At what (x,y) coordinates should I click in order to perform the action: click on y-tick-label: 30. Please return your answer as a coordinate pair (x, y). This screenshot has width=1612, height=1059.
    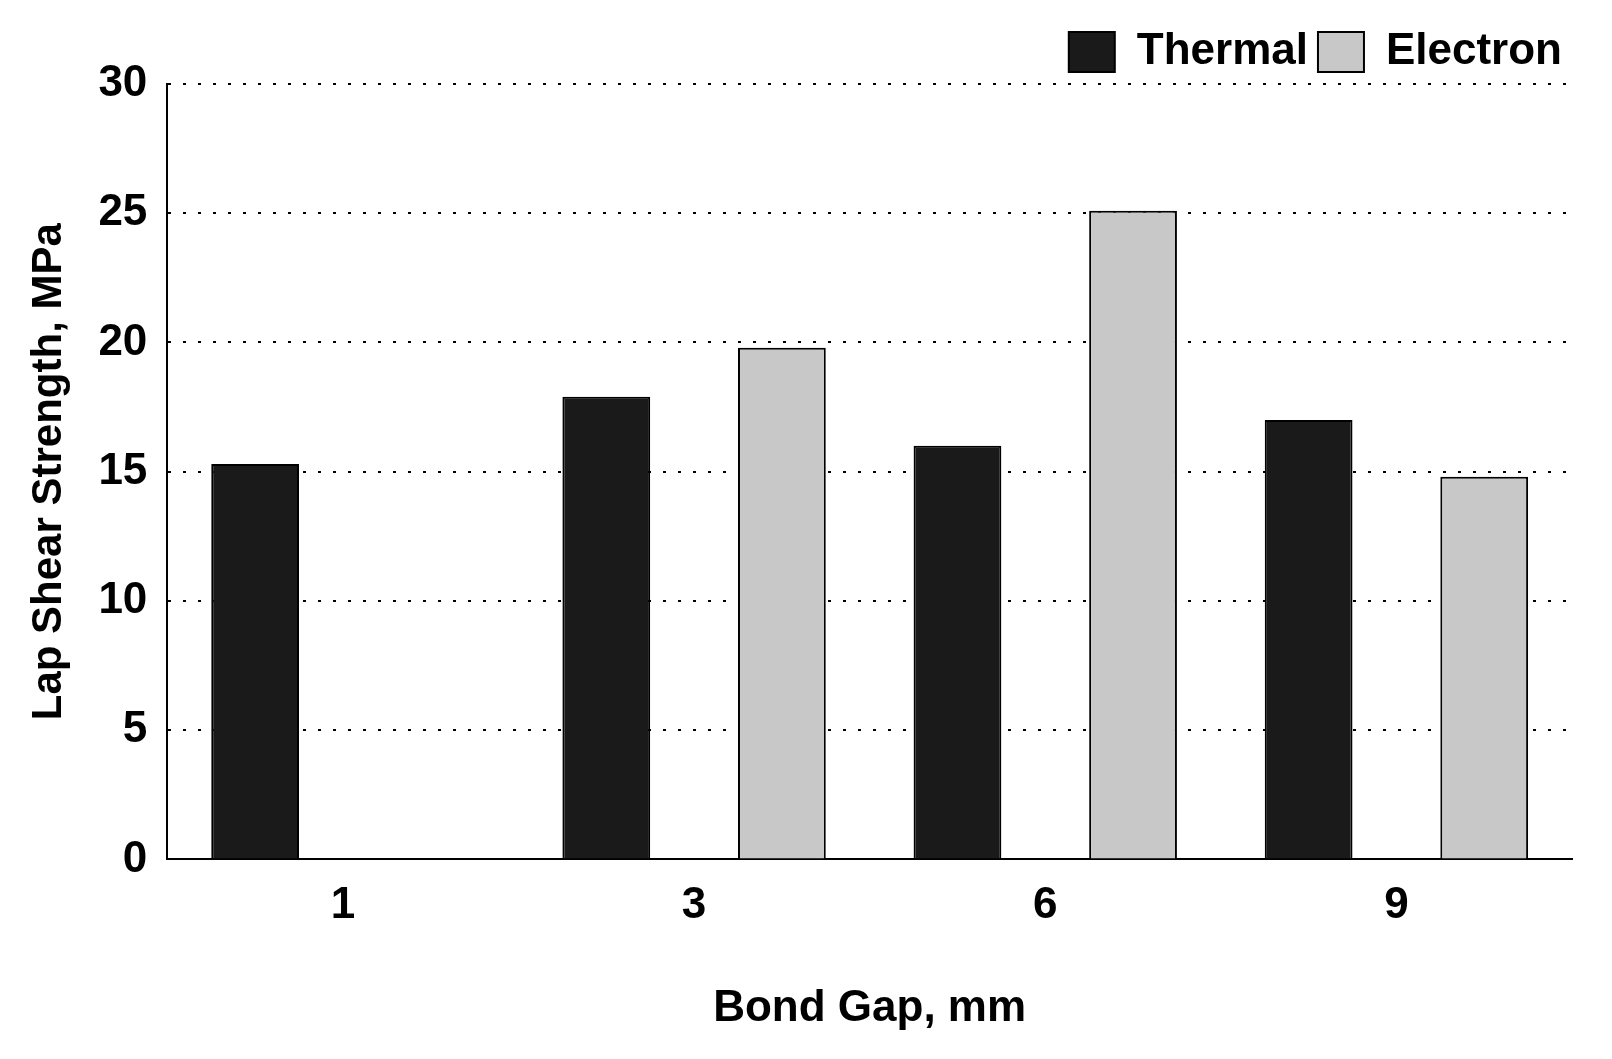
    Looking at the image, I should click on (123, 81).